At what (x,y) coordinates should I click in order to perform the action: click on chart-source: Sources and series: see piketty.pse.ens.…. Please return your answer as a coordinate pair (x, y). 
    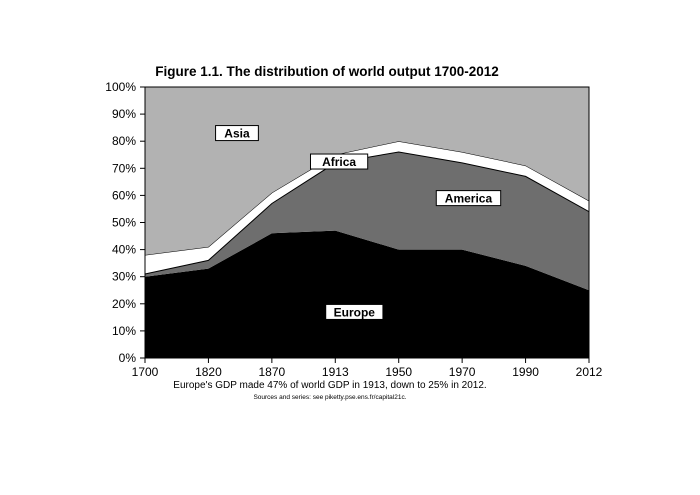
    Looking at the image, I should click on (329, 397).